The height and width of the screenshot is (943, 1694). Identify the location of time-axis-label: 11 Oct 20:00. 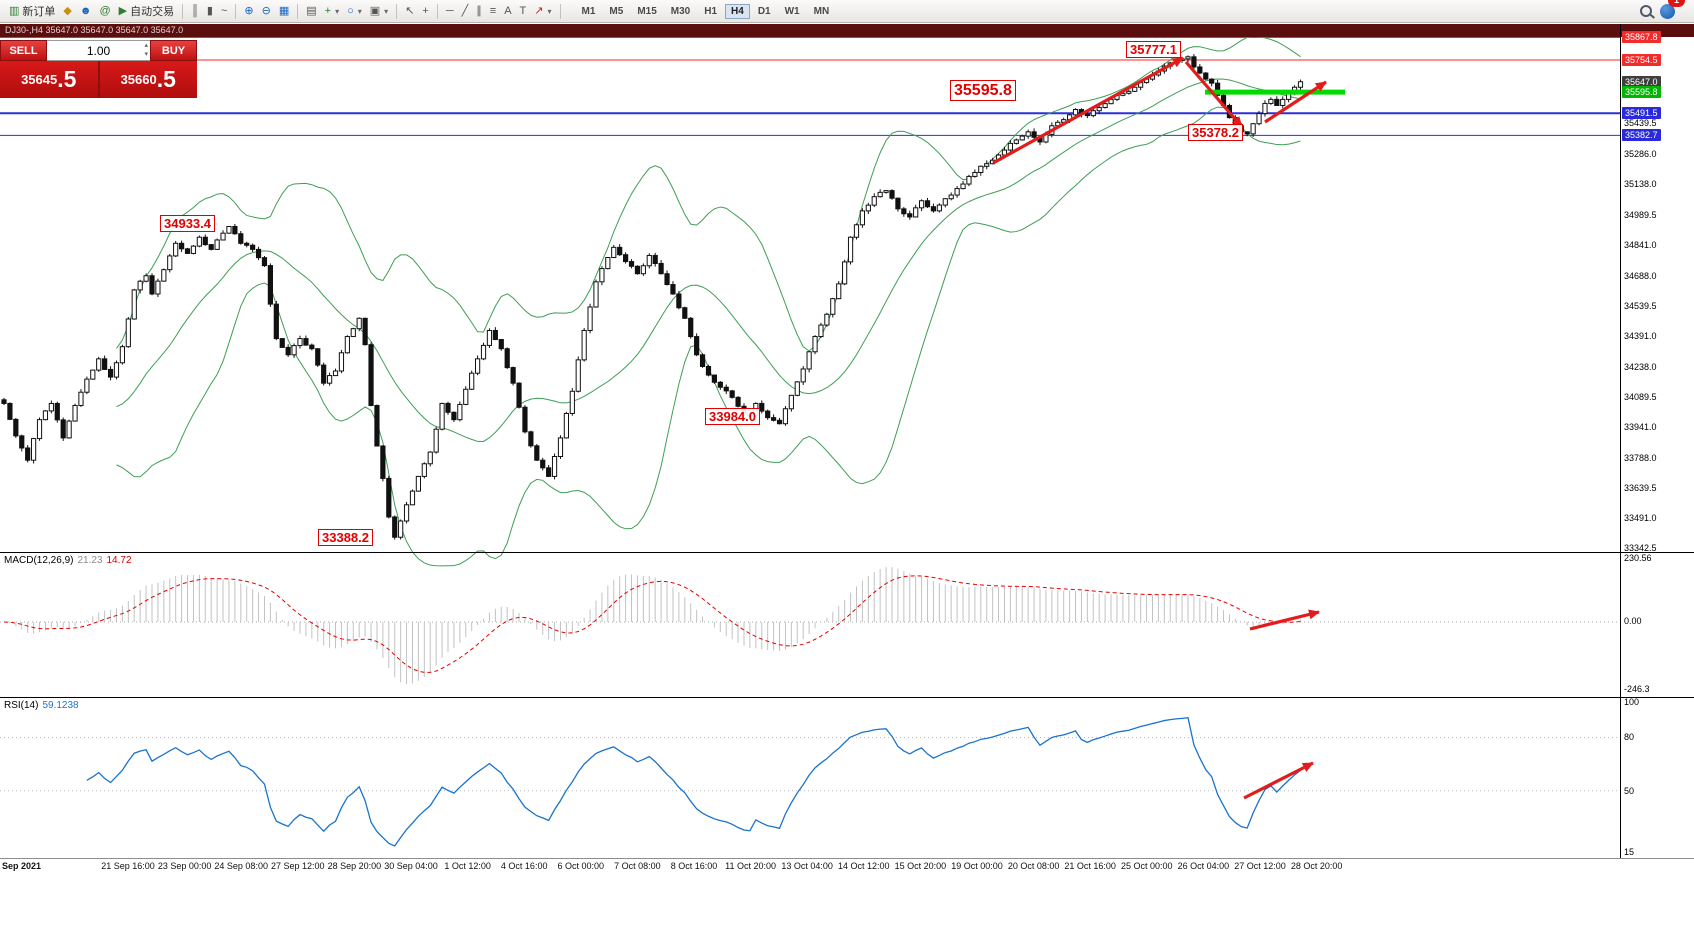
(751, 866).